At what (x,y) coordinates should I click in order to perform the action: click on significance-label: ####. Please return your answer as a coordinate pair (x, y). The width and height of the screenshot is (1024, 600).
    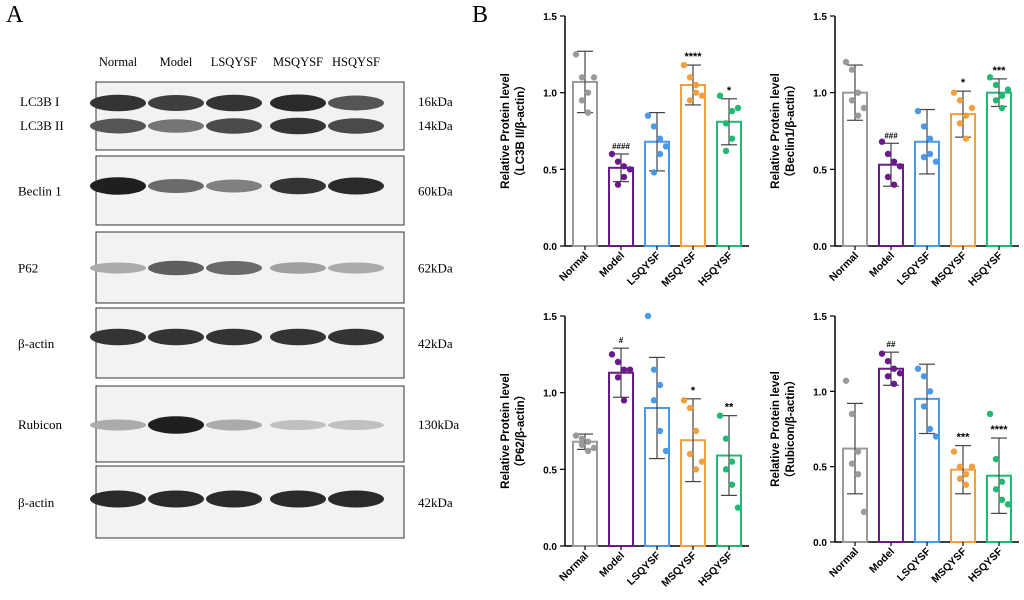
    Looking at the image, I should click on (621, 146).